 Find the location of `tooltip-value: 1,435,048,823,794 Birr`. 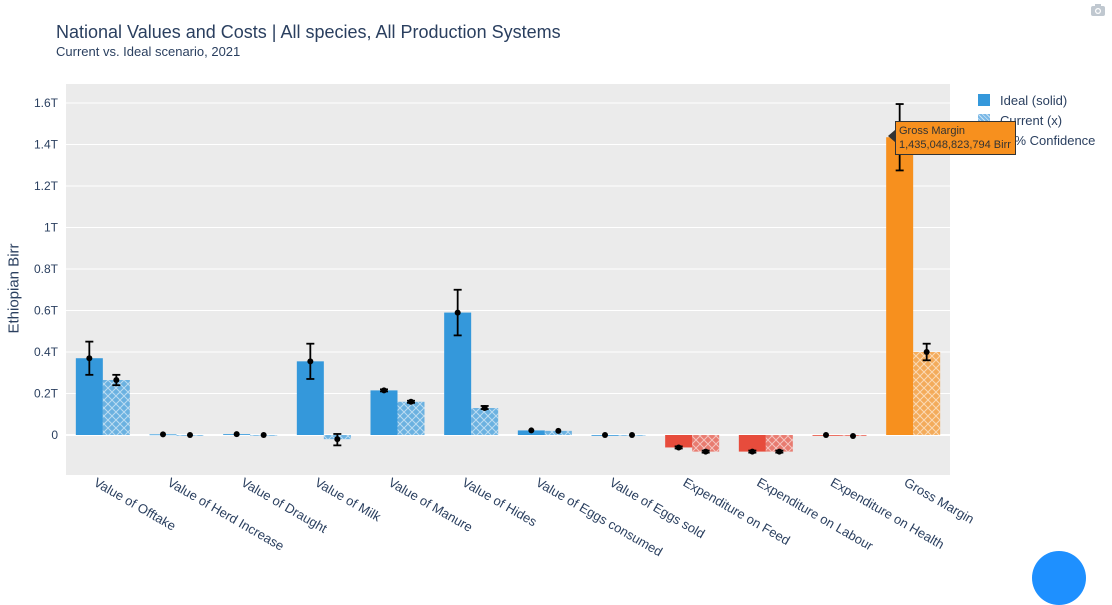

tooltip-value: 1,435,048,823,794 Birr is located at coordinates (955, 145).